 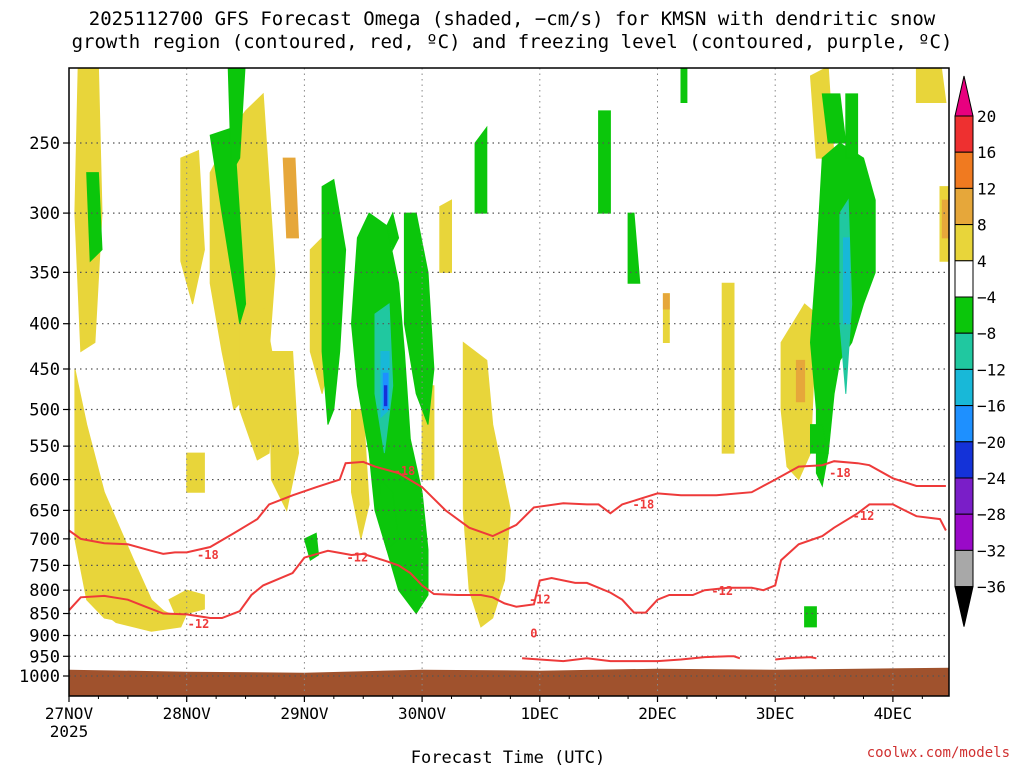 I want to click on contour-label-dgz_bottom_right1: -12, so click(x=722, y=591).